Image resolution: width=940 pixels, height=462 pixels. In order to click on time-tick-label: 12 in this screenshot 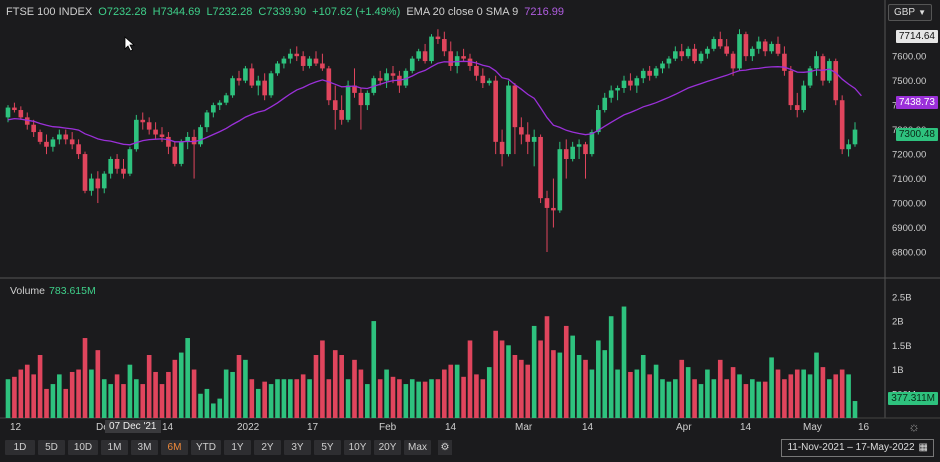, I will do `click(16, 427)`.